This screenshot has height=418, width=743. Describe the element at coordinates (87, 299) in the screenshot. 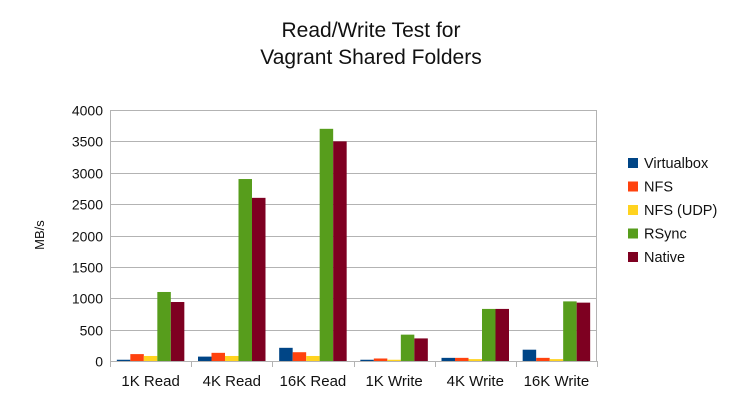

I see `y-tick-label: 1000` at that location.